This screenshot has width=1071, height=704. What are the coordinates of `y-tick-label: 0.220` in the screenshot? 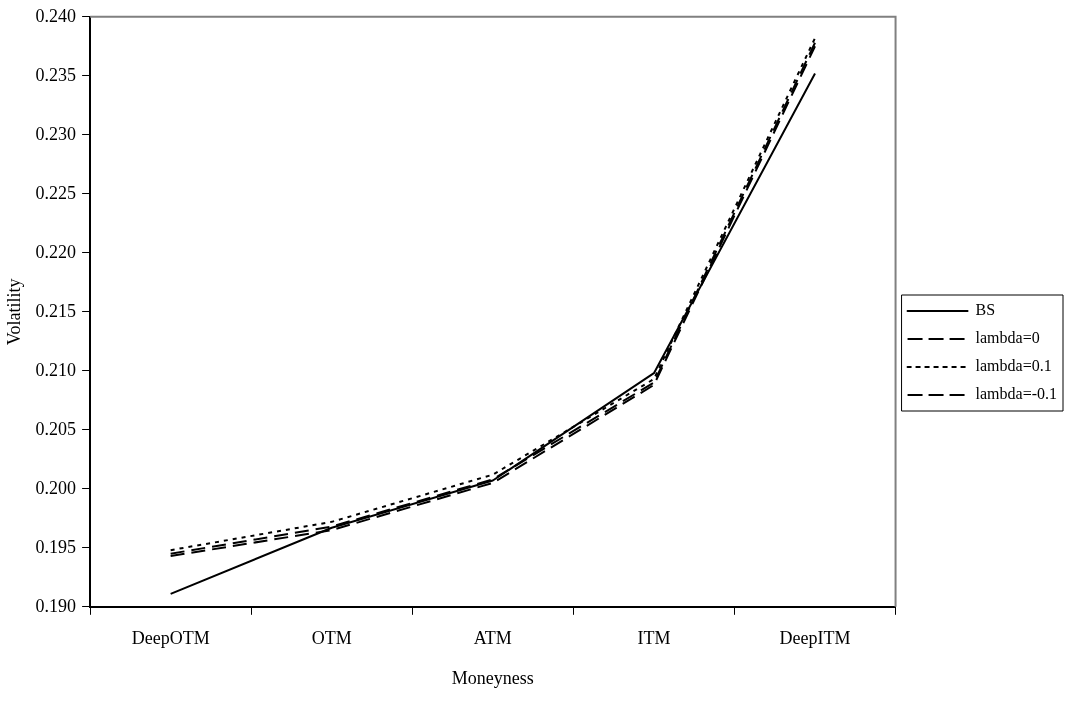 It's located at (56, 251).